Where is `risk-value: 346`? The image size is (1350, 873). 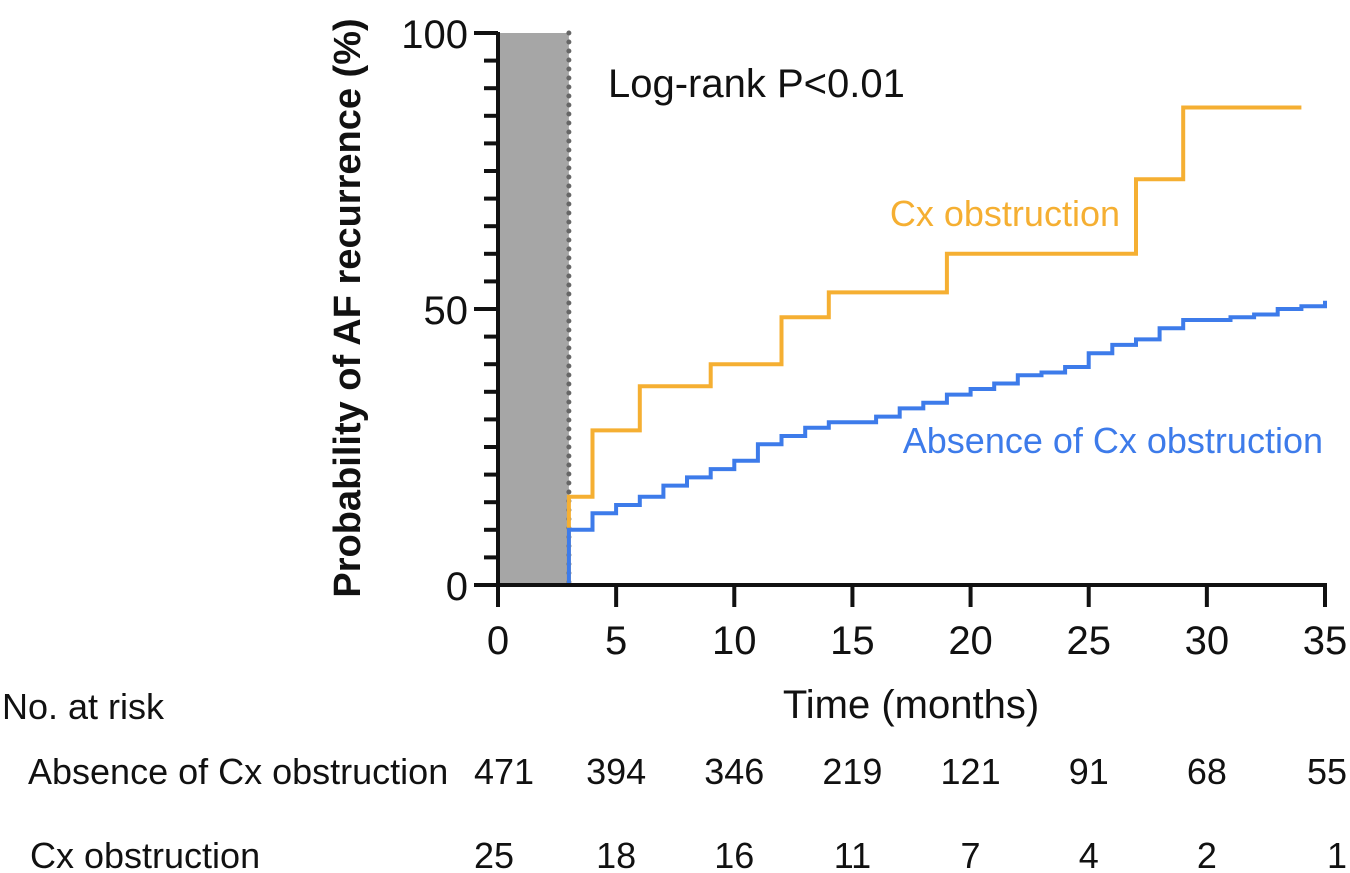 risk-value: 346 is located at coordinates (734, 771).